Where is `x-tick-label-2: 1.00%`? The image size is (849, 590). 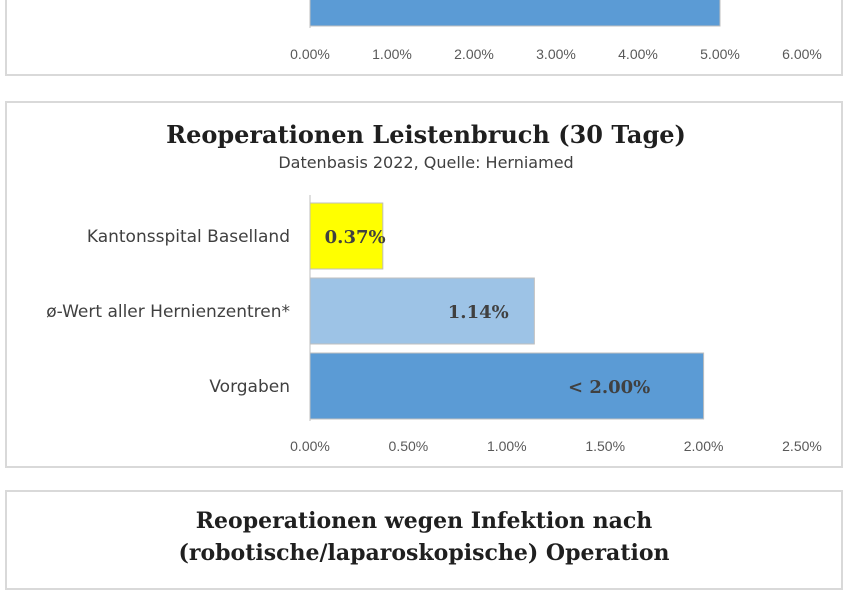
x-tick-label-2: 1.00% is located at coordinates (507, 446).